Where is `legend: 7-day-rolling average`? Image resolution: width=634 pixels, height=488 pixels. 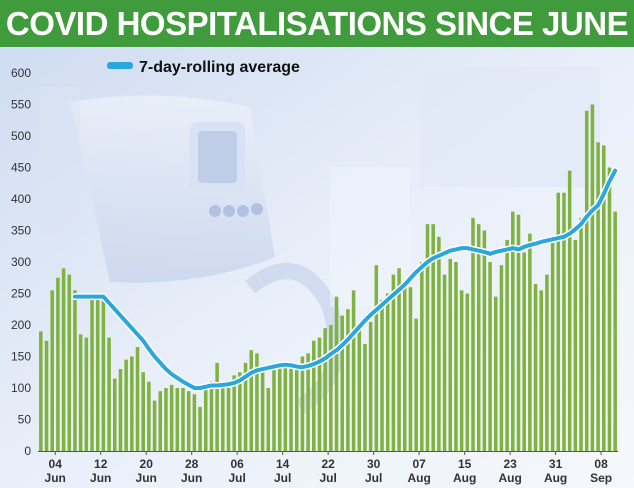
legend: 7-day-rolling average is located at coordinates (203, 67).